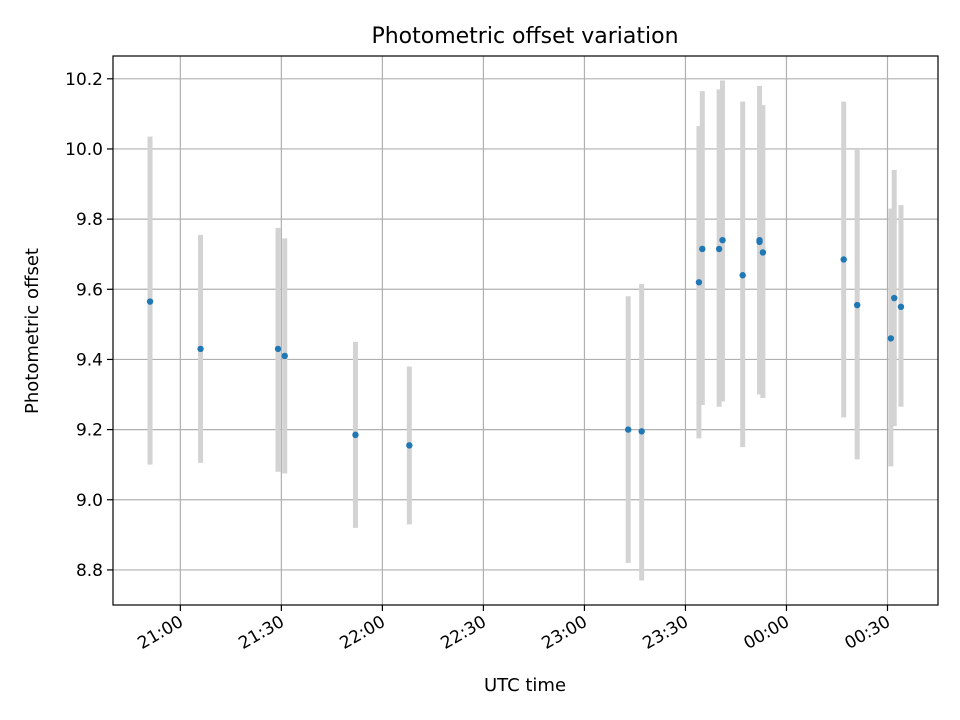 The height and width of the screenshot is (720, 960). Describe the element at coordinates (84, 80) in the screenshot. I see `y-tick-label: 10.2` at that location.